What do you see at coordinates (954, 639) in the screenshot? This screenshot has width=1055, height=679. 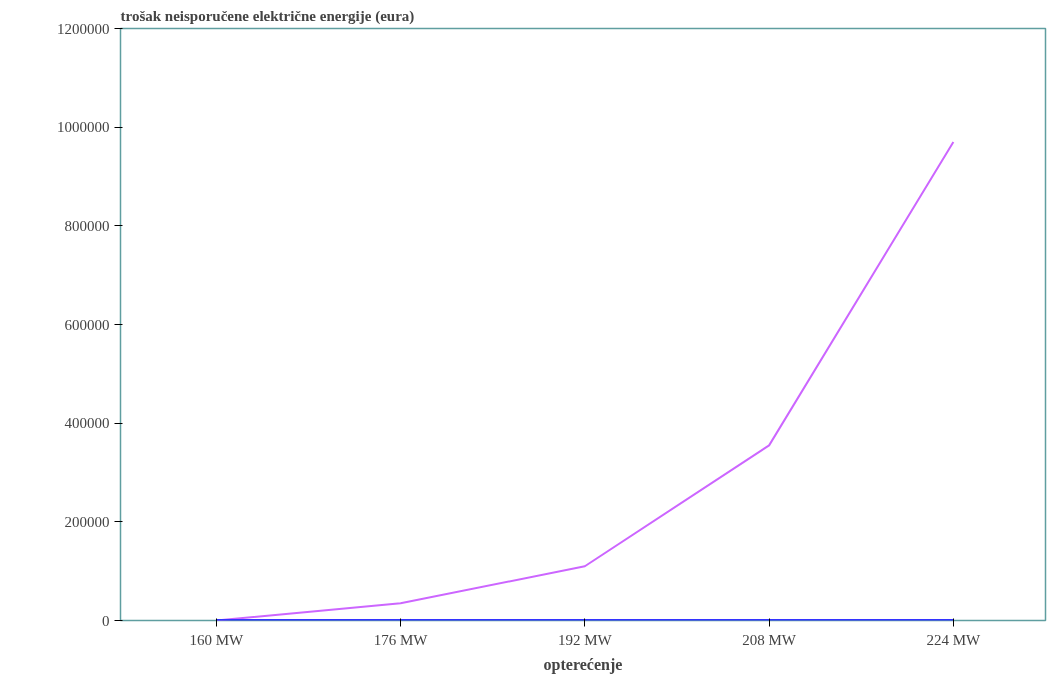 I see `x-tick-label: 224 MW` at bounding box center [954, 639].